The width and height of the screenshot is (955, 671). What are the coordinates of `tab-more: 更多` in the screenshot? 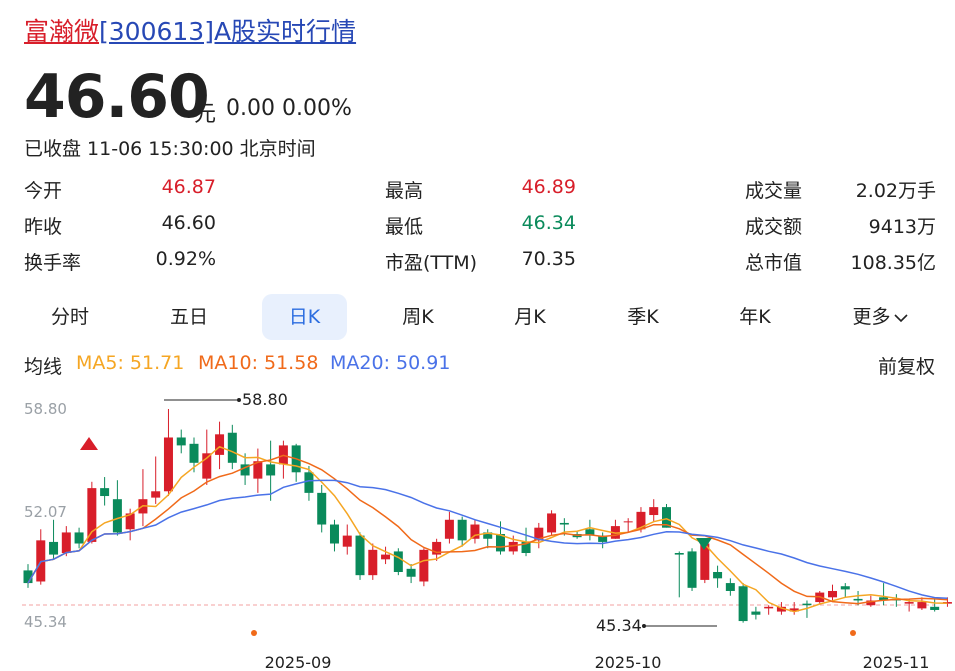 It's located at (880, 317).